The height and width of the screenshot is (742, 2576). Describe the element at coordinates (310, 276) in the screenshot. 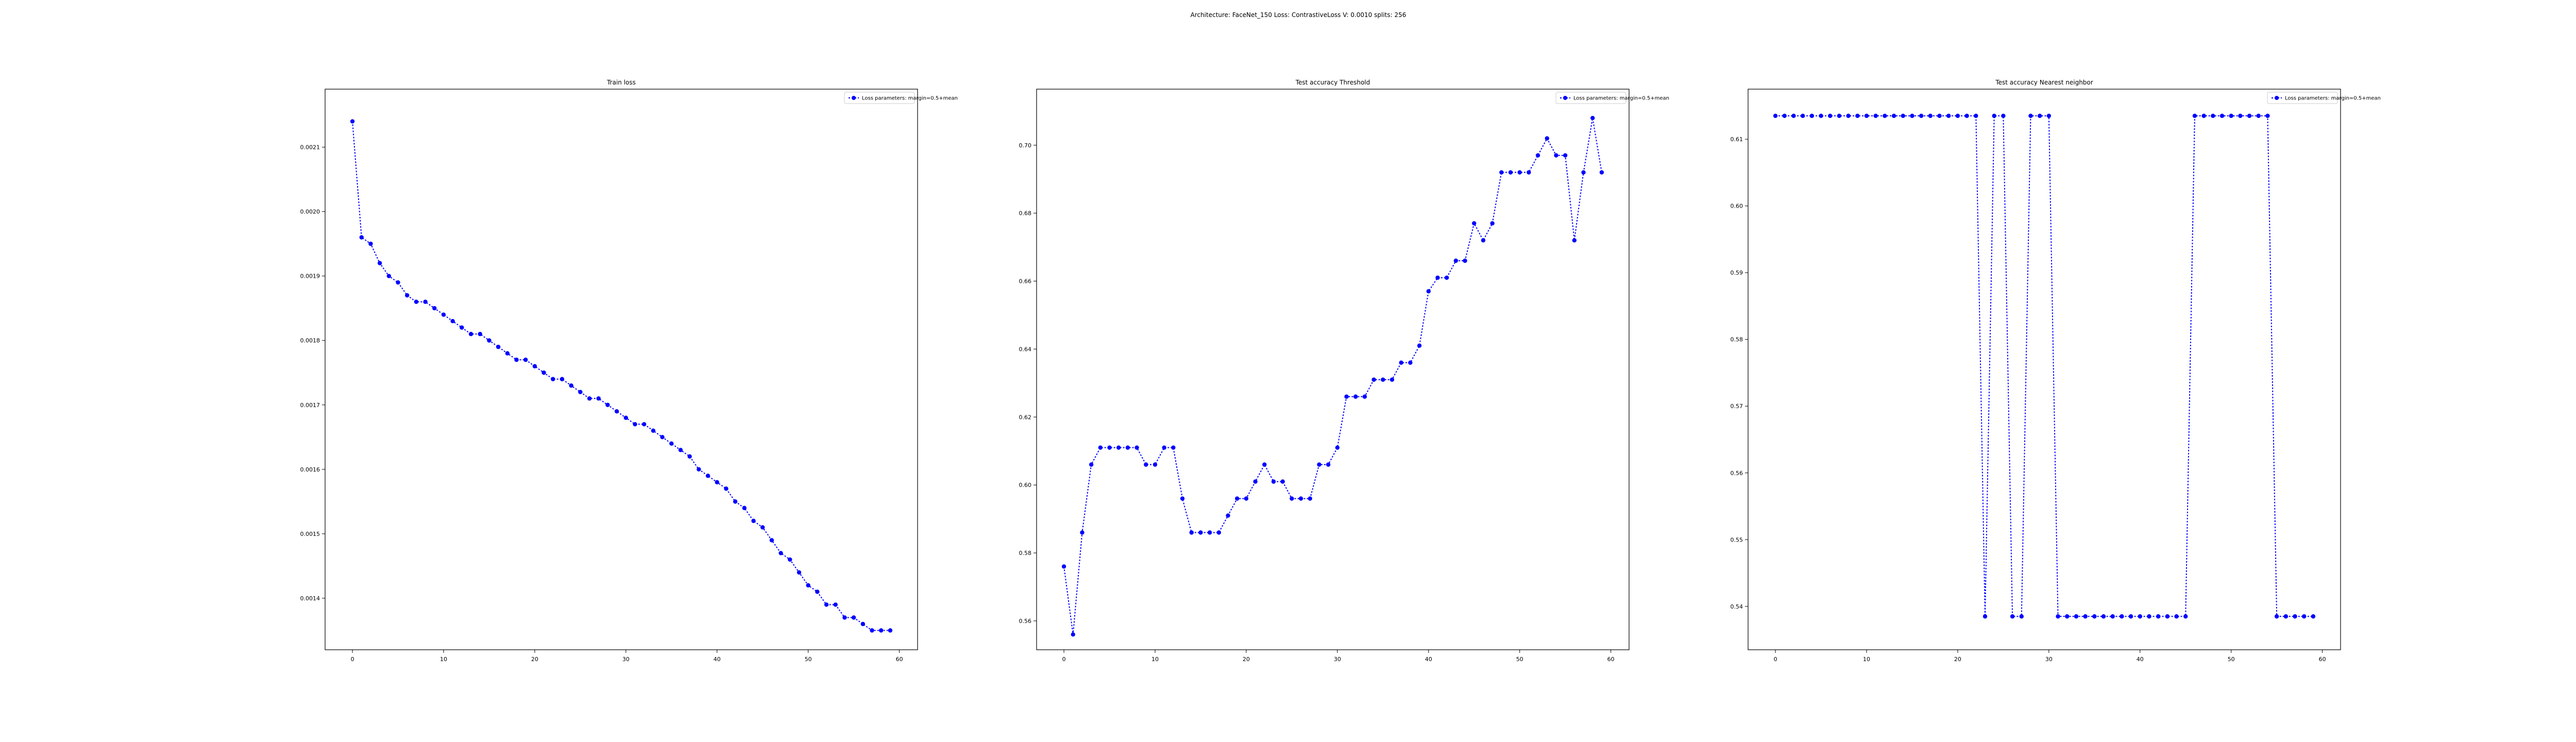

I see `y-tick-label: 0.0019` at that location.